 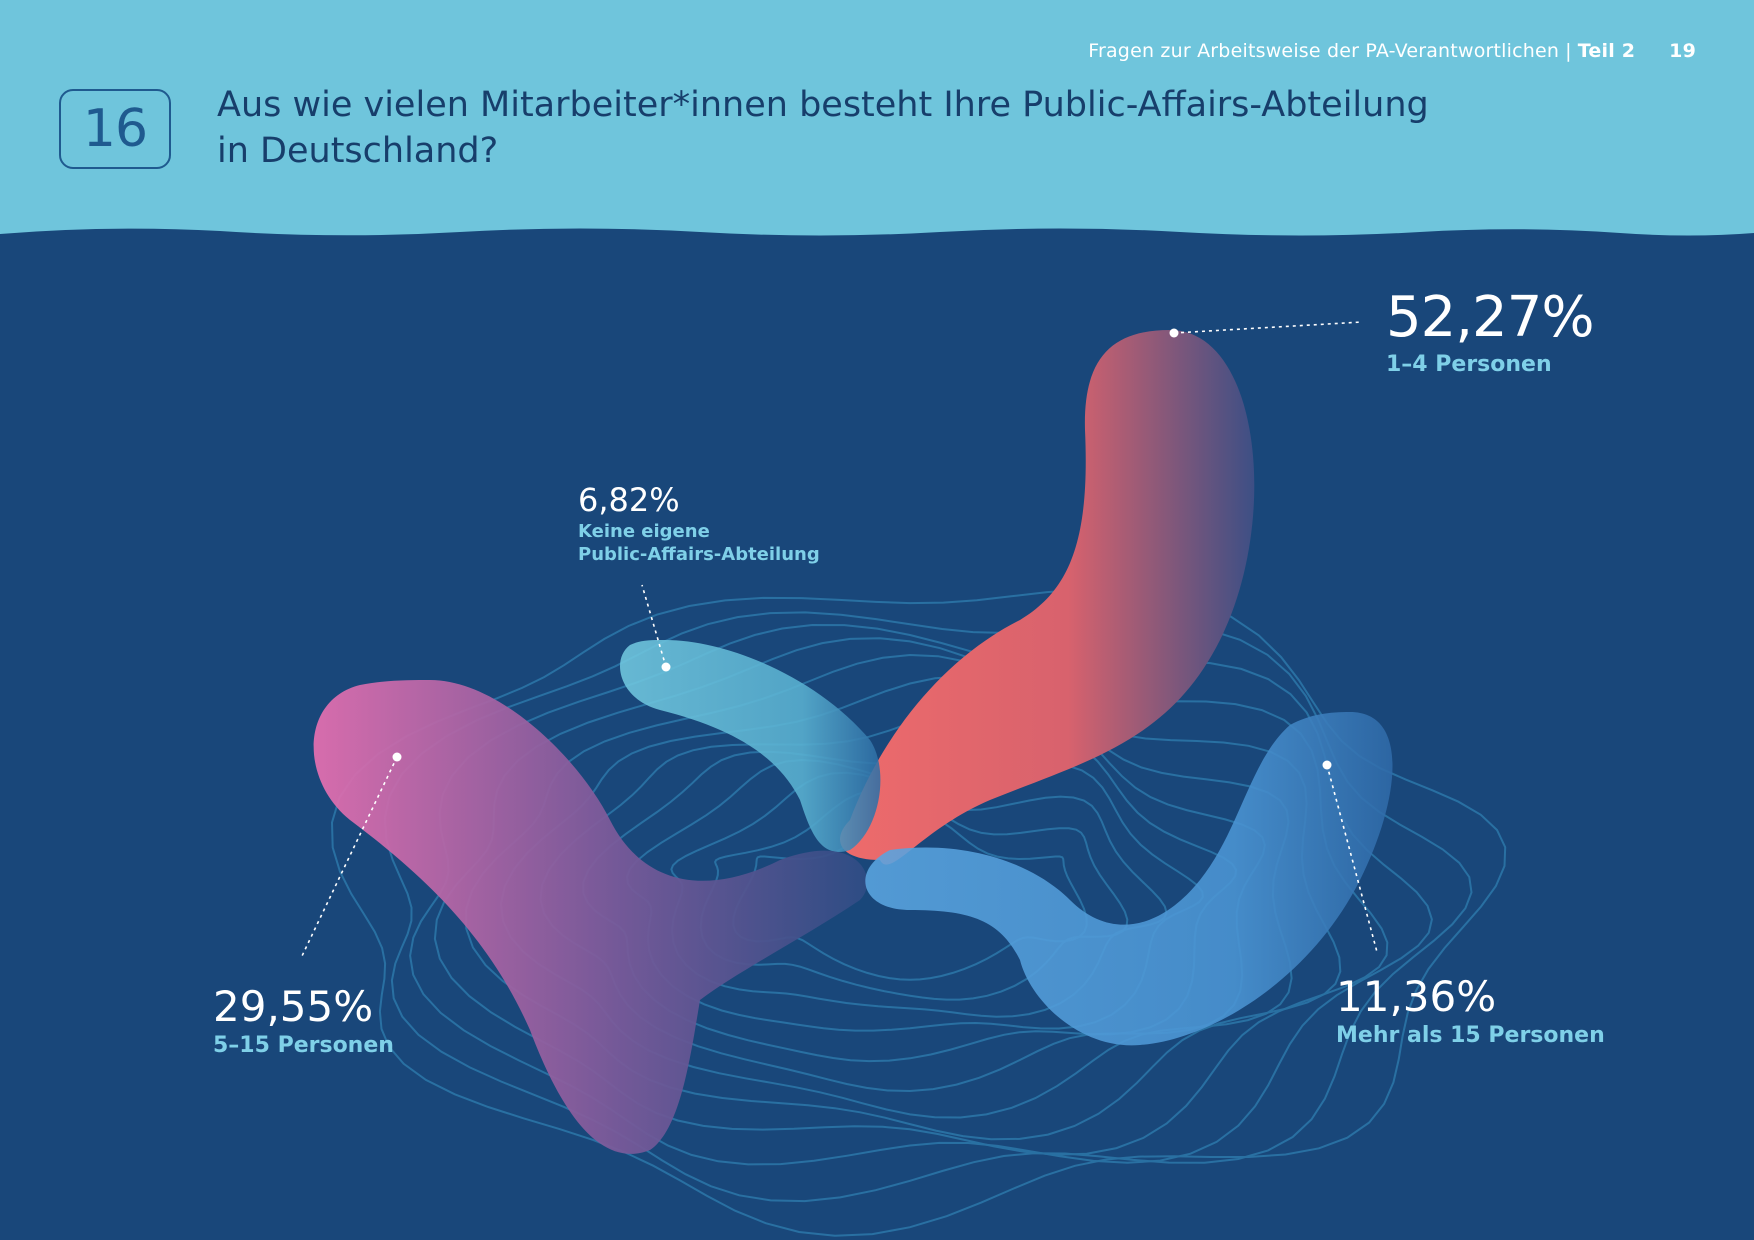 What do you see at coordinates (1268, 327) in the screenshot?
I see `leader-line-1-4-personen` at bounding box center [1268, 327].